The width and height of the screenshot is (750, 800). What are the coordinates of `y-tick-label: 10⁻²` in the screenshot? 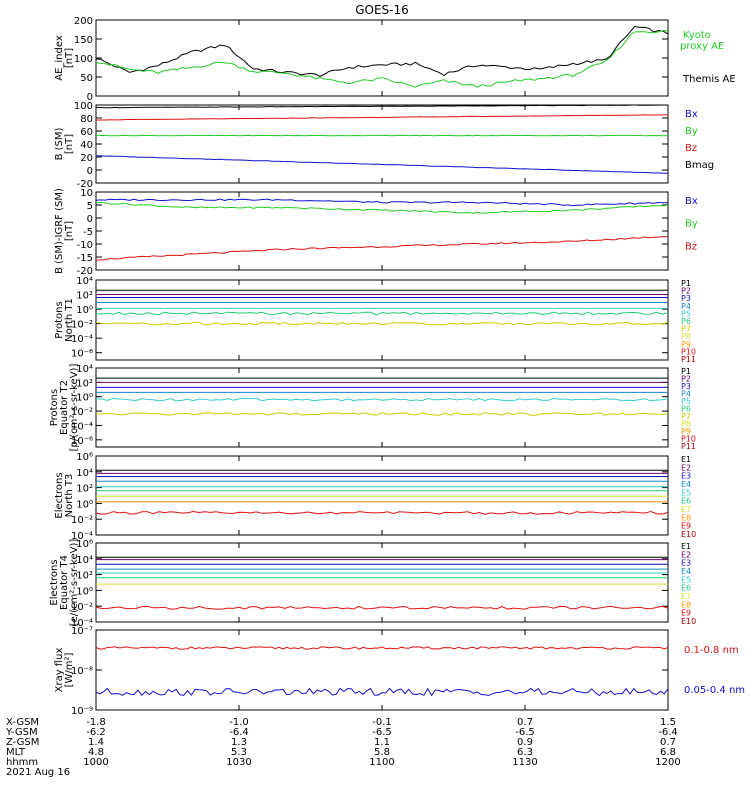 It's located at (82, 520).